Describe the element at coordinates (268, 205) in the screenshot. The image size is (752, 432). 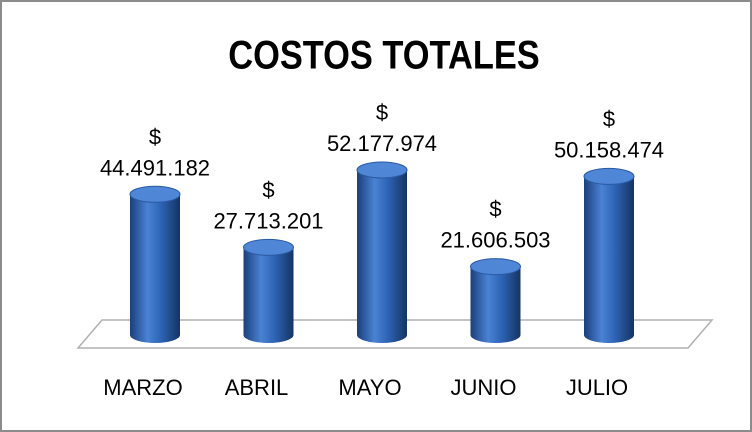
I see `data-label: $27.713.201` at that location.